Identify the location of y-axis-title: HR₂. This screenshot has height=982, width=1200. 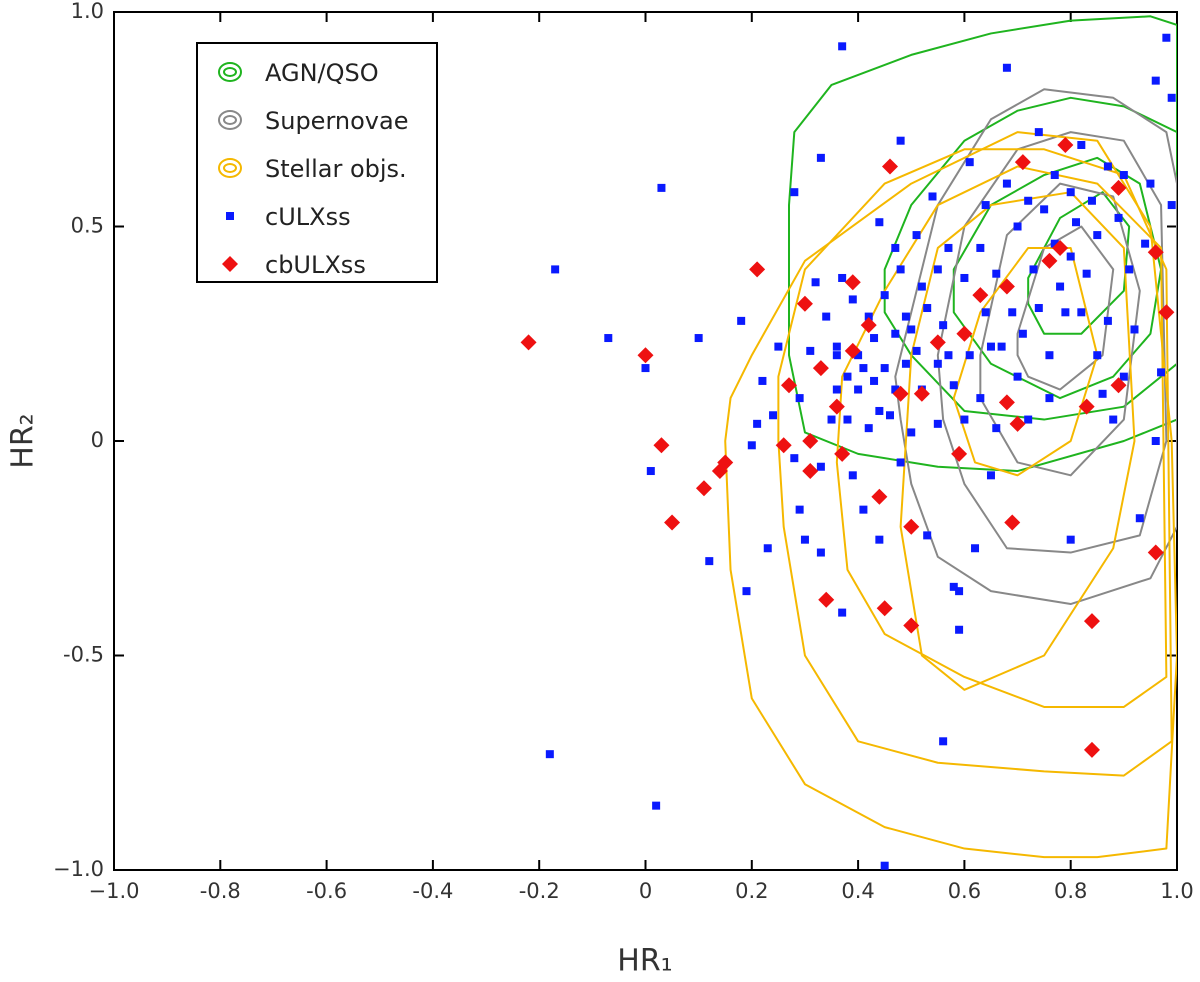
(23, 440).